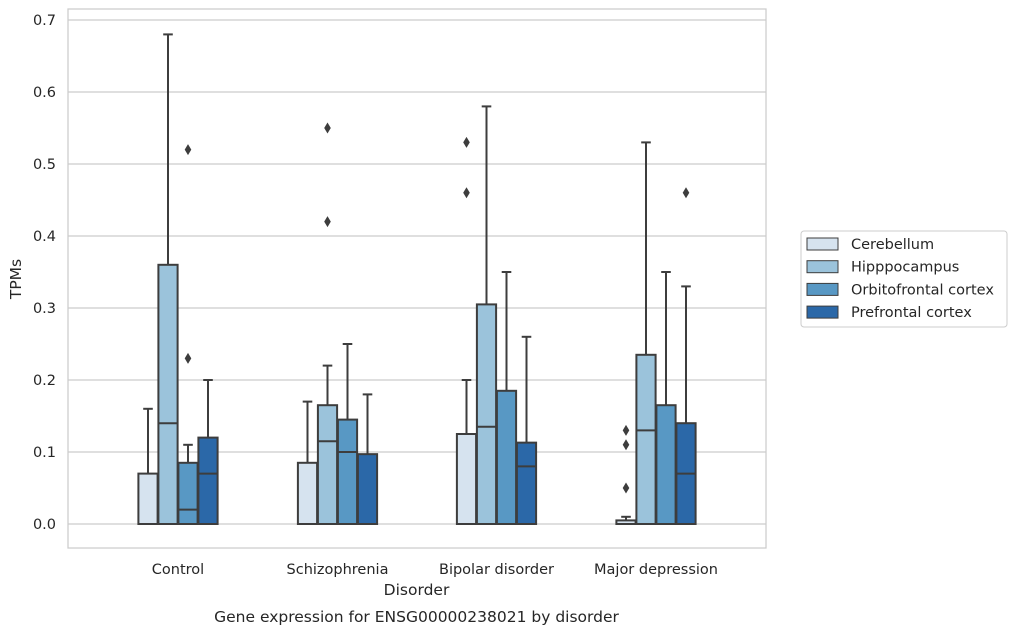 The width and height of the screenshot is (1018, 634). I want to click on y-tick-label: 0.1, so click(44, 453).